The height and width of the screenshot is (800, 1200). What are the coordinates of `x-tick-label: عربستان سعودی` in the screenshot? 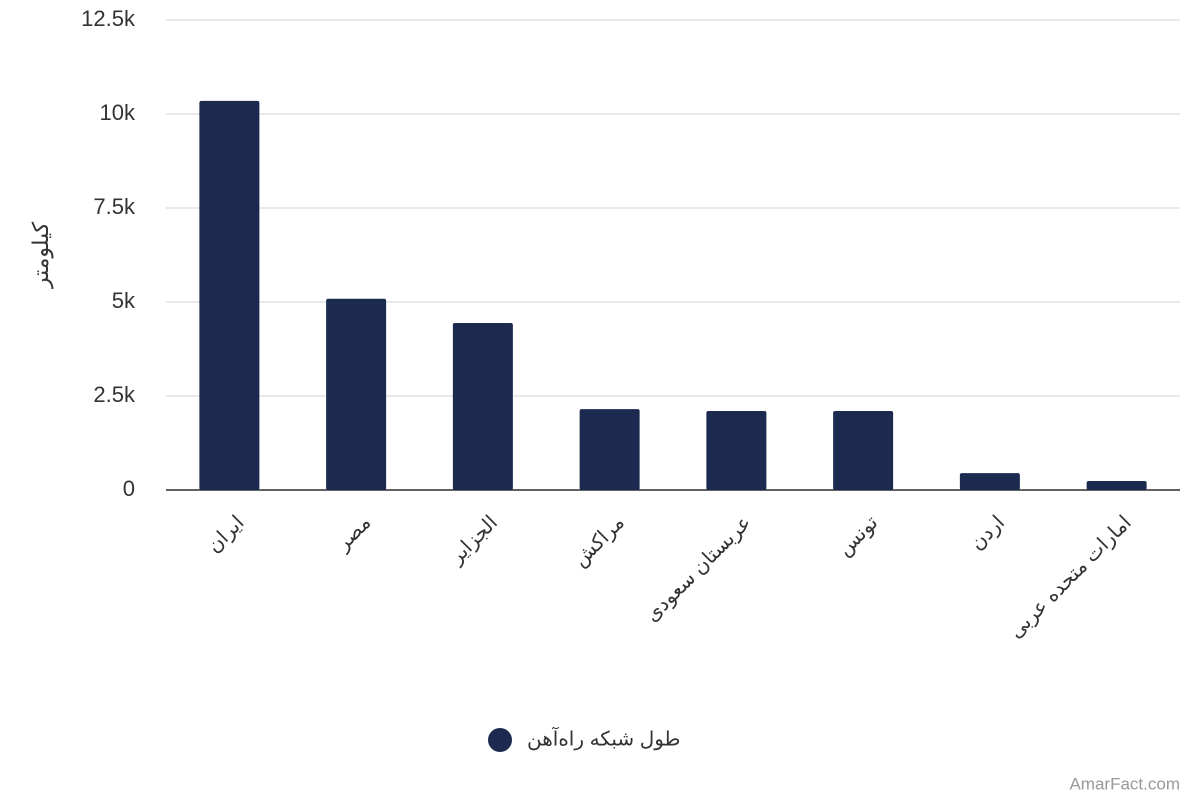 It's located at (698, 569).